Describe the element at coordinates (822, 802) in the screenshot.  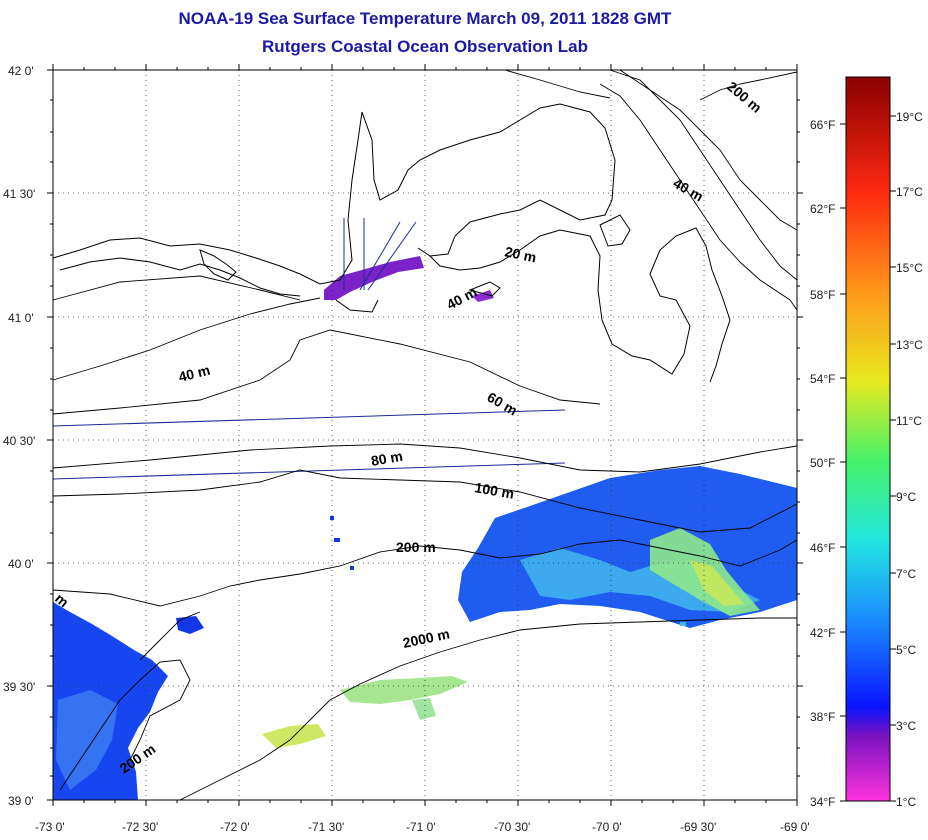
I see `f-label: 34°F` at that location.